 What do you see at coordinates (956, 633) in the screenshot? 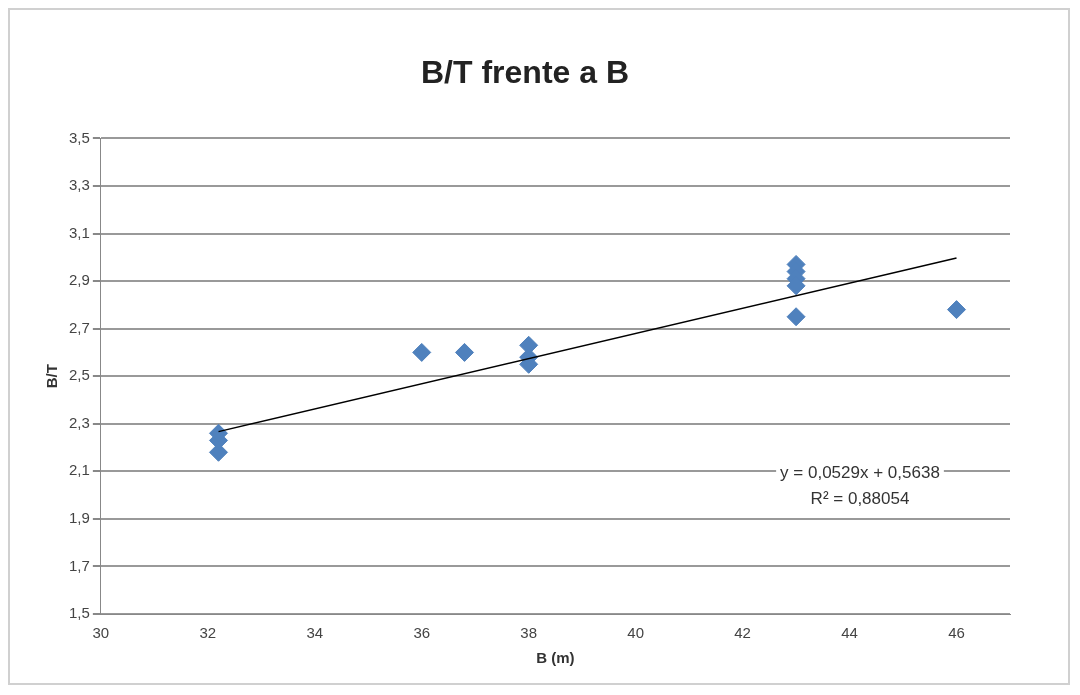
I see `x-tick-label: 46` at bounding box center [956, 633].